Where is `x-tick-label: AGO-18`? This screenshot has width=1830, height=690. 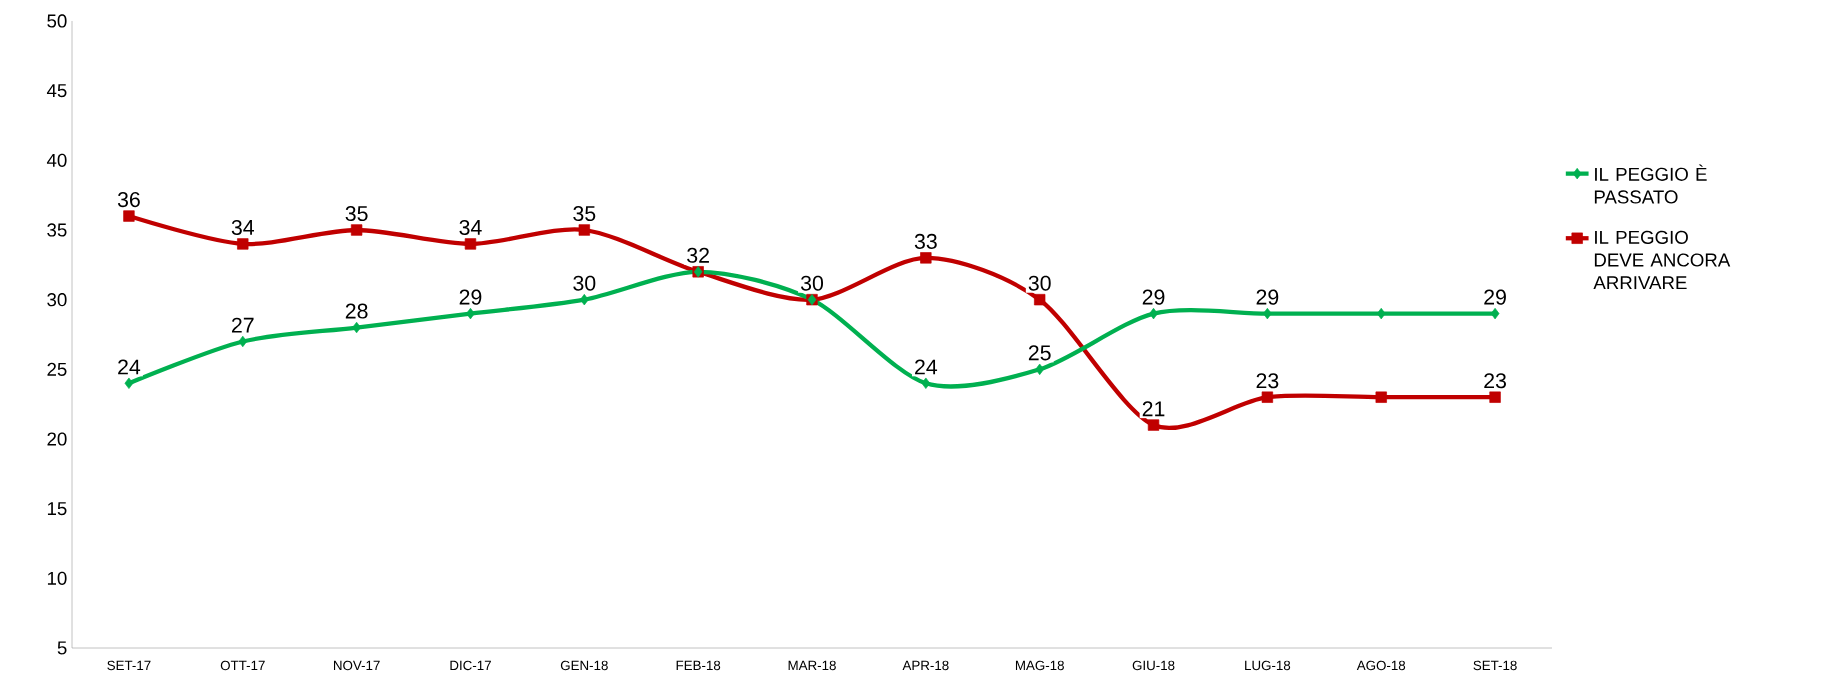
x-tick-label: AGO-18 is located at coordinates (1381, 665).